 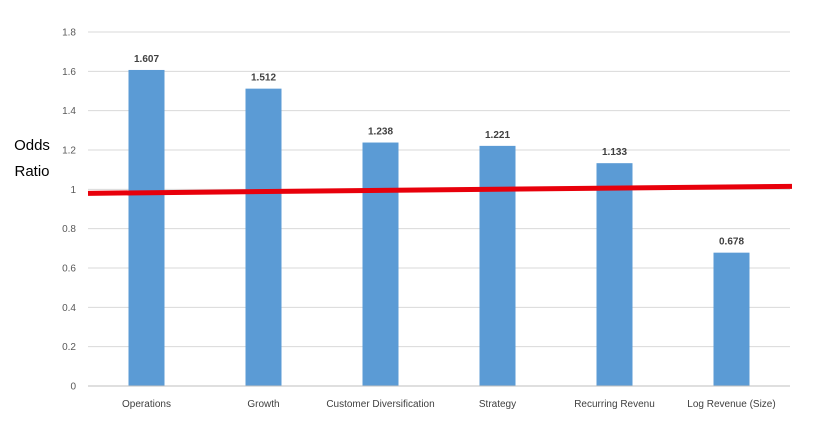 I want to click on y-axis-label-line-1: Odds, so click(x=32, y=145).